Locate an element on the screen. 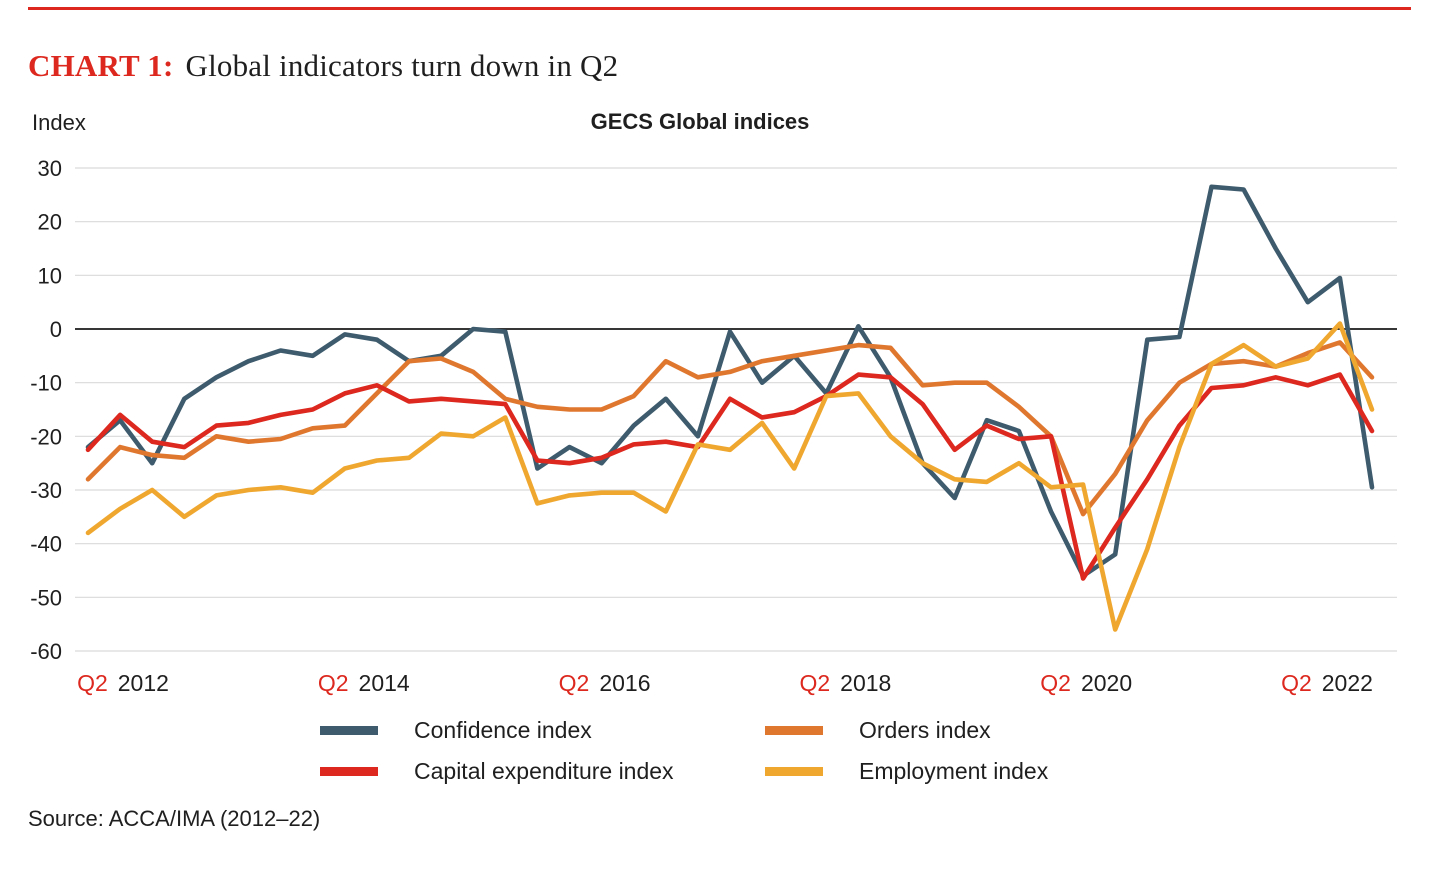 This screenshot has height=882, width=1439. legend-label-capital-expenditure-index: Capital expenditure index is located at coordinates (544, 770).